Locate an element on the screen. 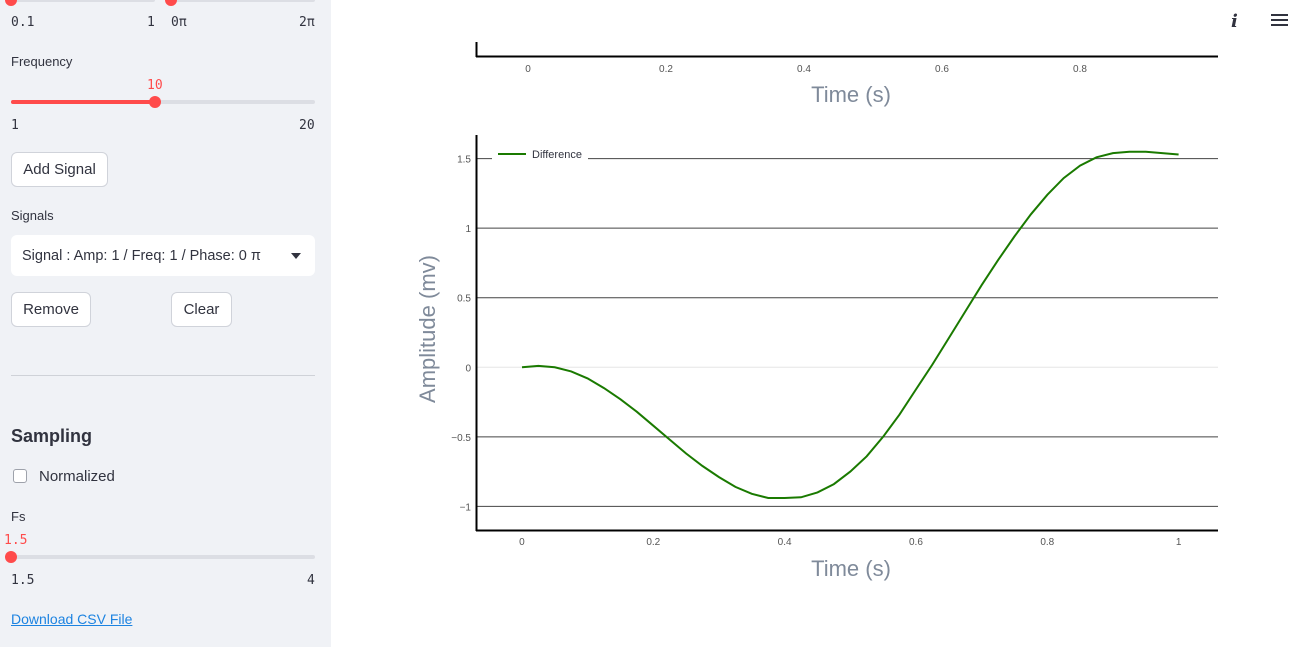 This screenshot has height=647, width=1297. top-x-tick-label: 0.6 is located at coordinates (942, 69).